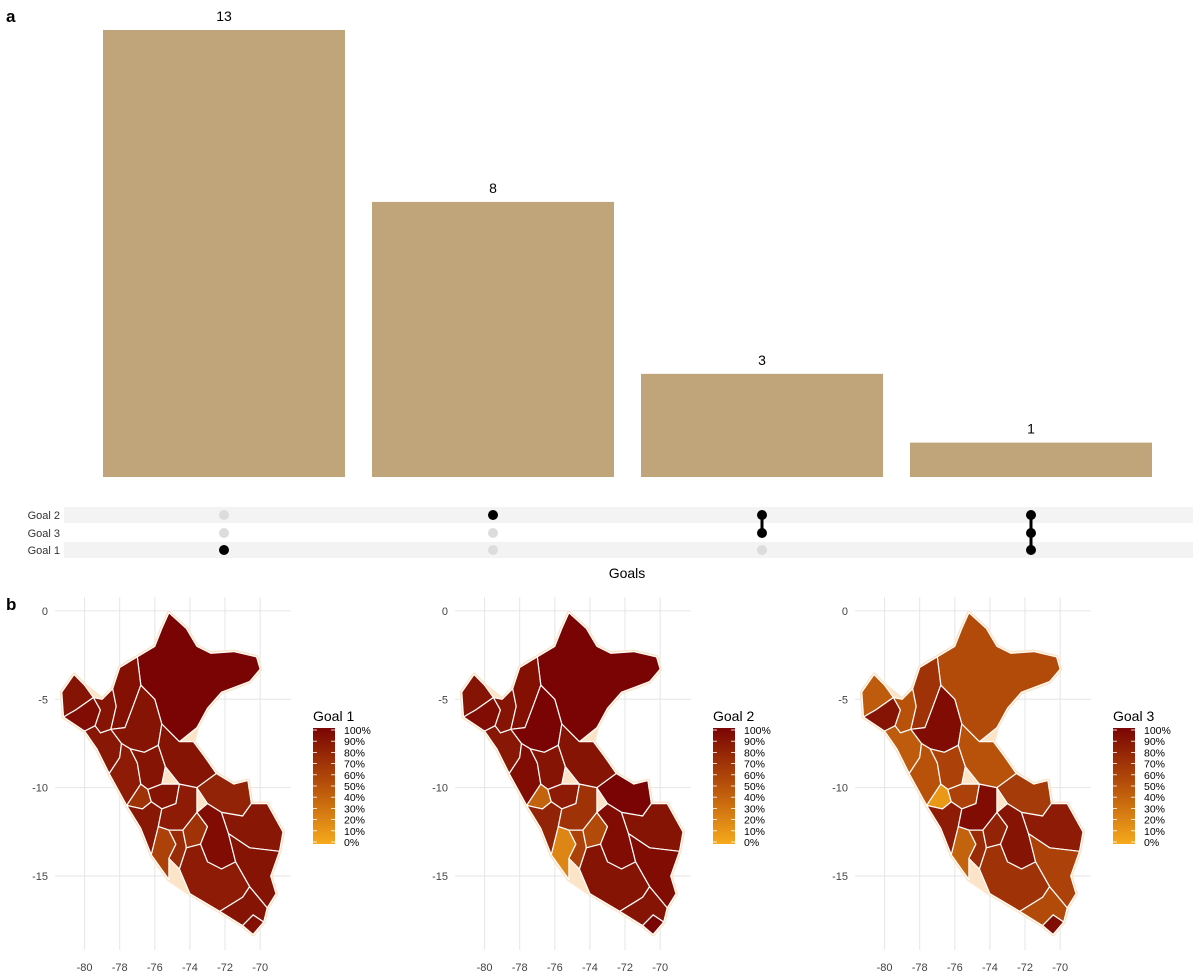  I want to click on upset-set-label: Goal 2, so click(44, 516).